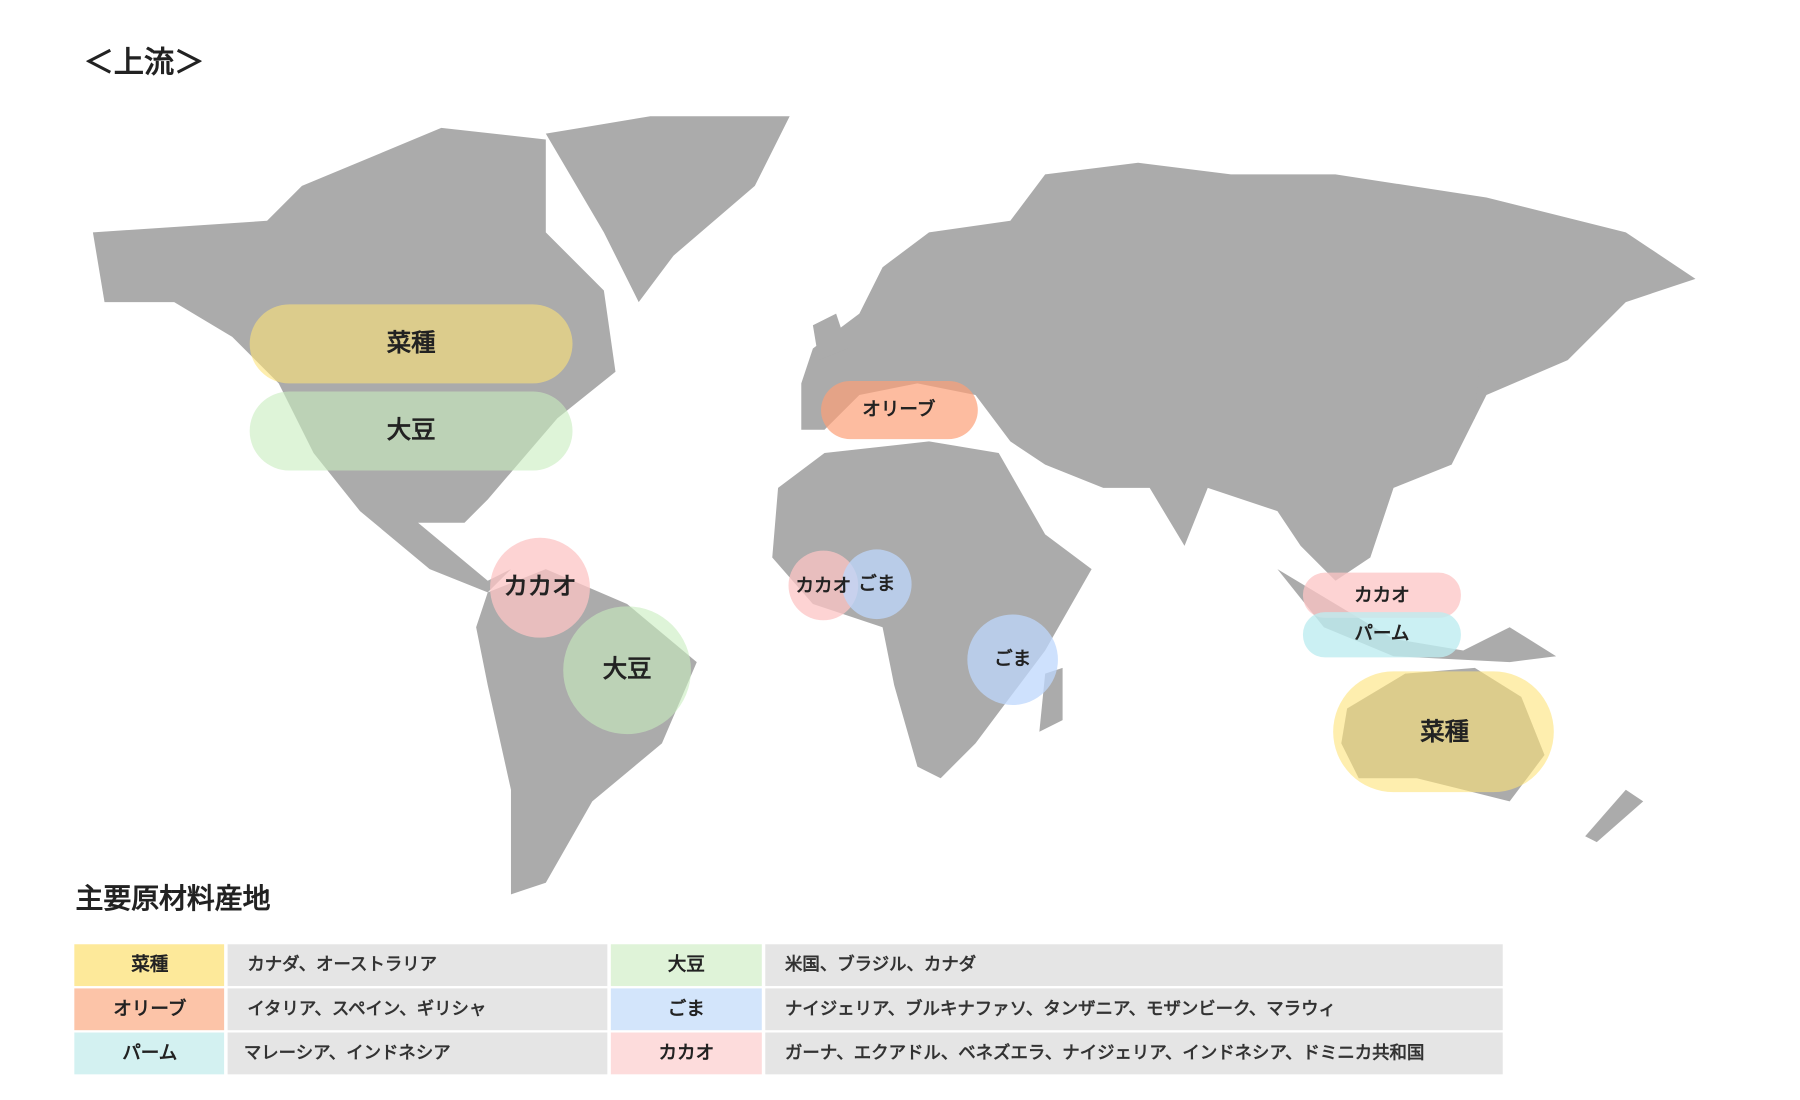 The image size is (1800, 1100). I want to click on legend-origins: ナイジェリア、ブルキナファソ、タンザニア、モザンビーク、マラウィ, so click(1060, 1008).